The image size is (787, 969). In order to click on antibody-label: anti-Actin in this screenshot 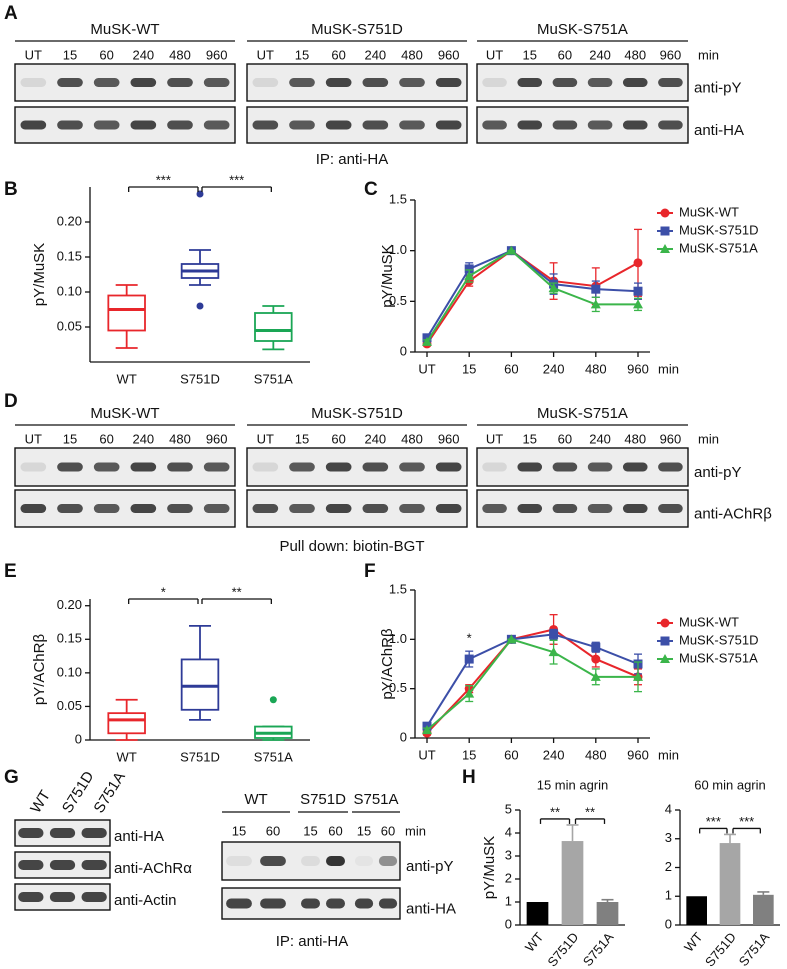, I will do `click(145, 900)`.